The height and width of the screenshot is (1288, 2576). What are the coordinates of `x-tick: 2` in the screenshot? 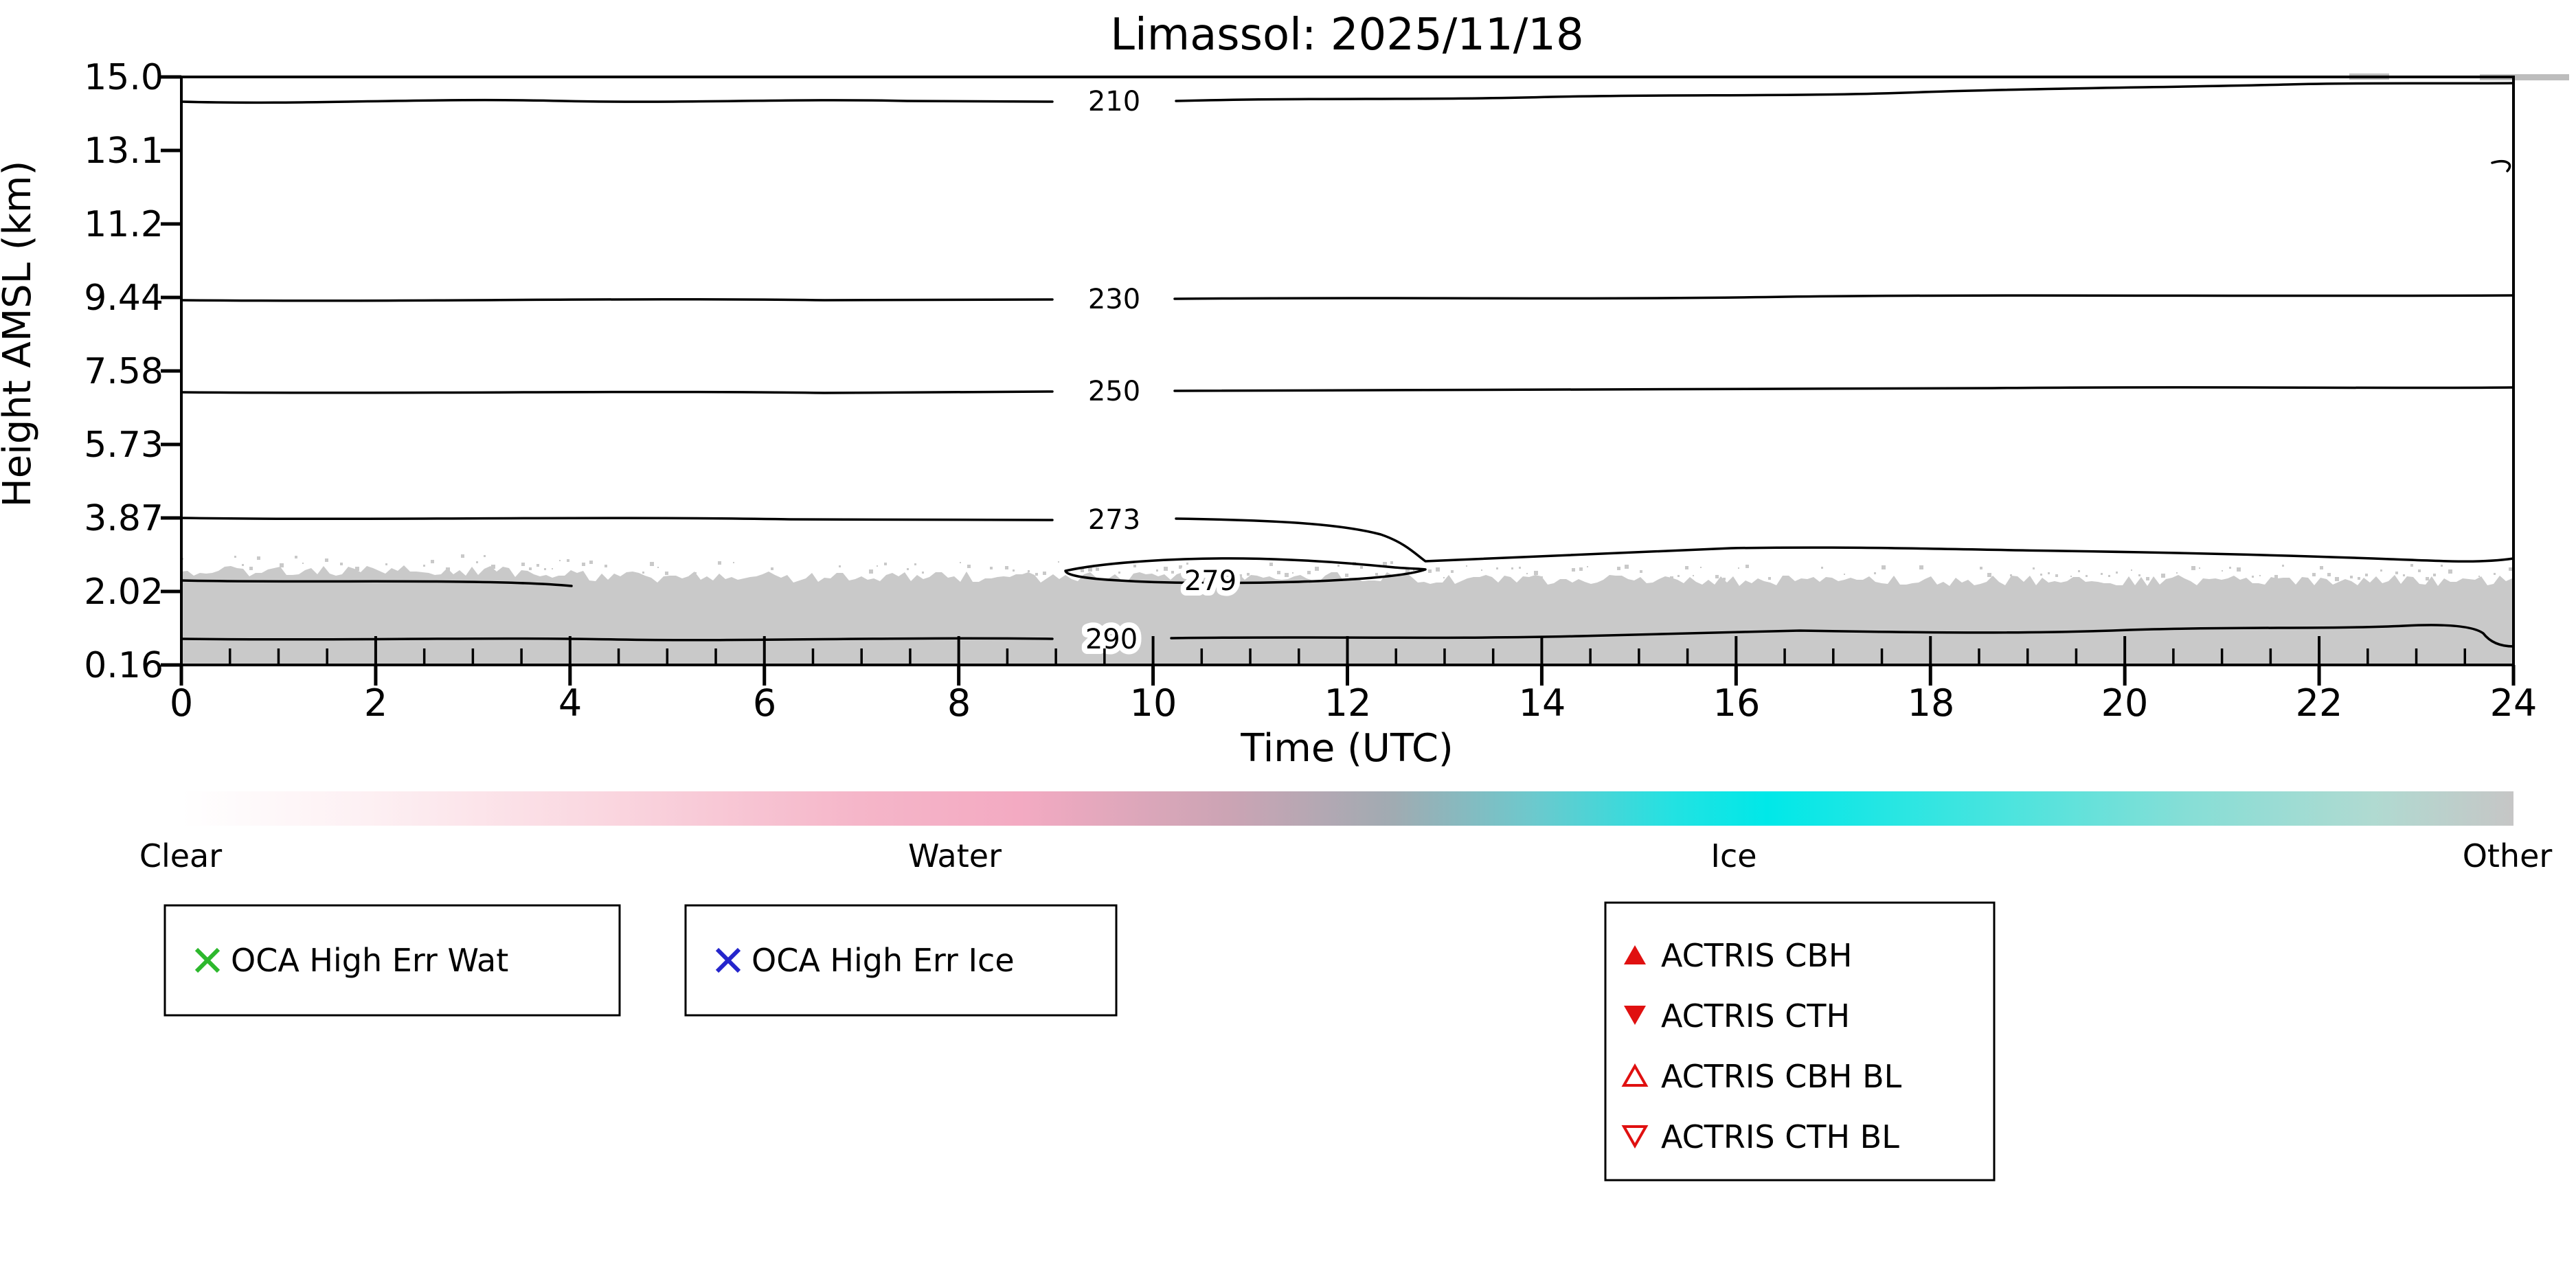 It's located at (375, 703).